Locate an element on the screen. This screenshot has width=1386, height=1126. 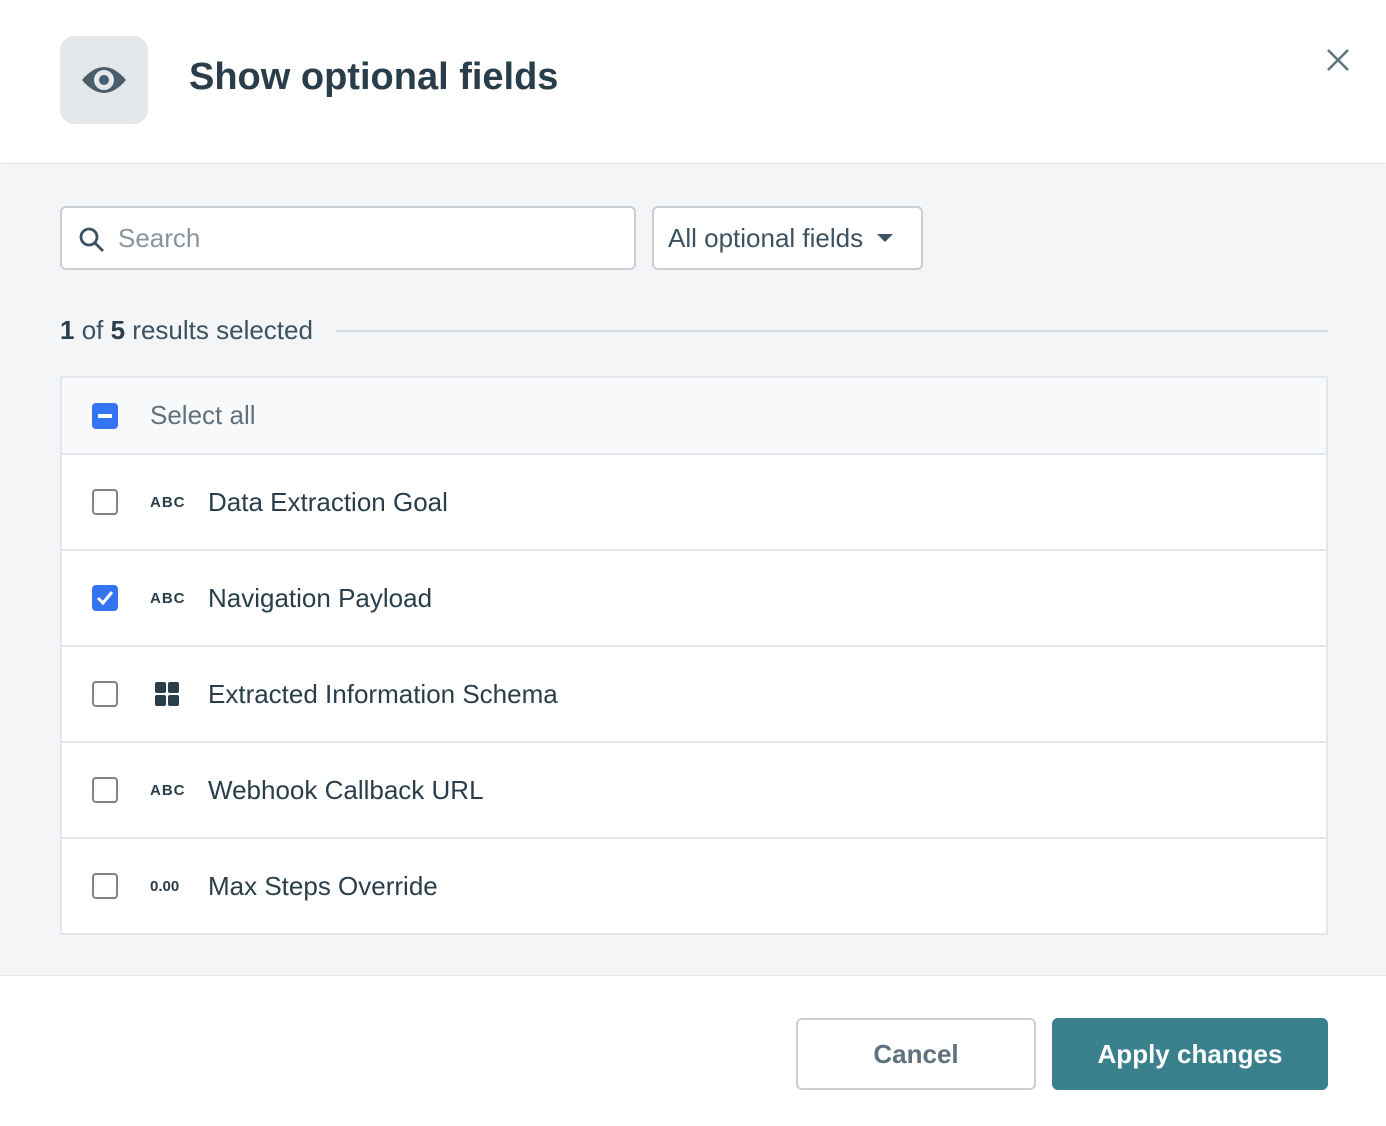
dropdown-value: All optional fields is located at coordinates (766, 237).